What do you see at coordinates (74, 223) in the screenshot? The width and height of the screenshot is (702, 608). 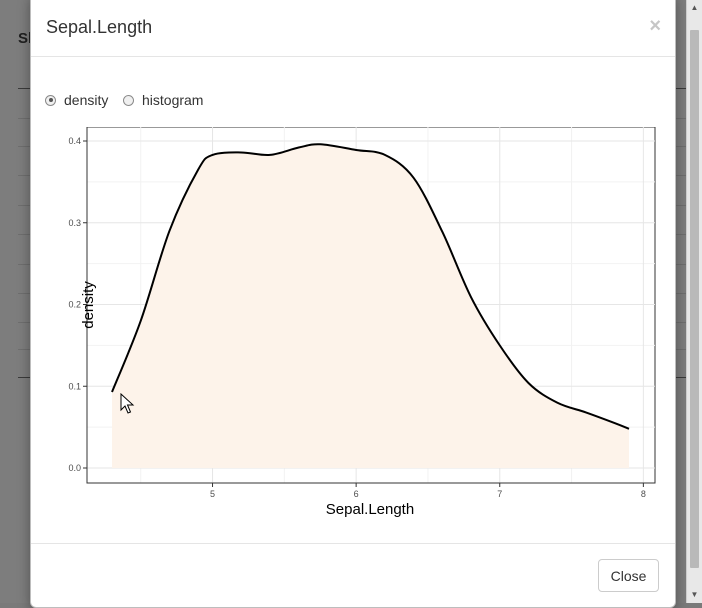 I see `y-tick-label: 0.3` at bounding box center [74, 223].